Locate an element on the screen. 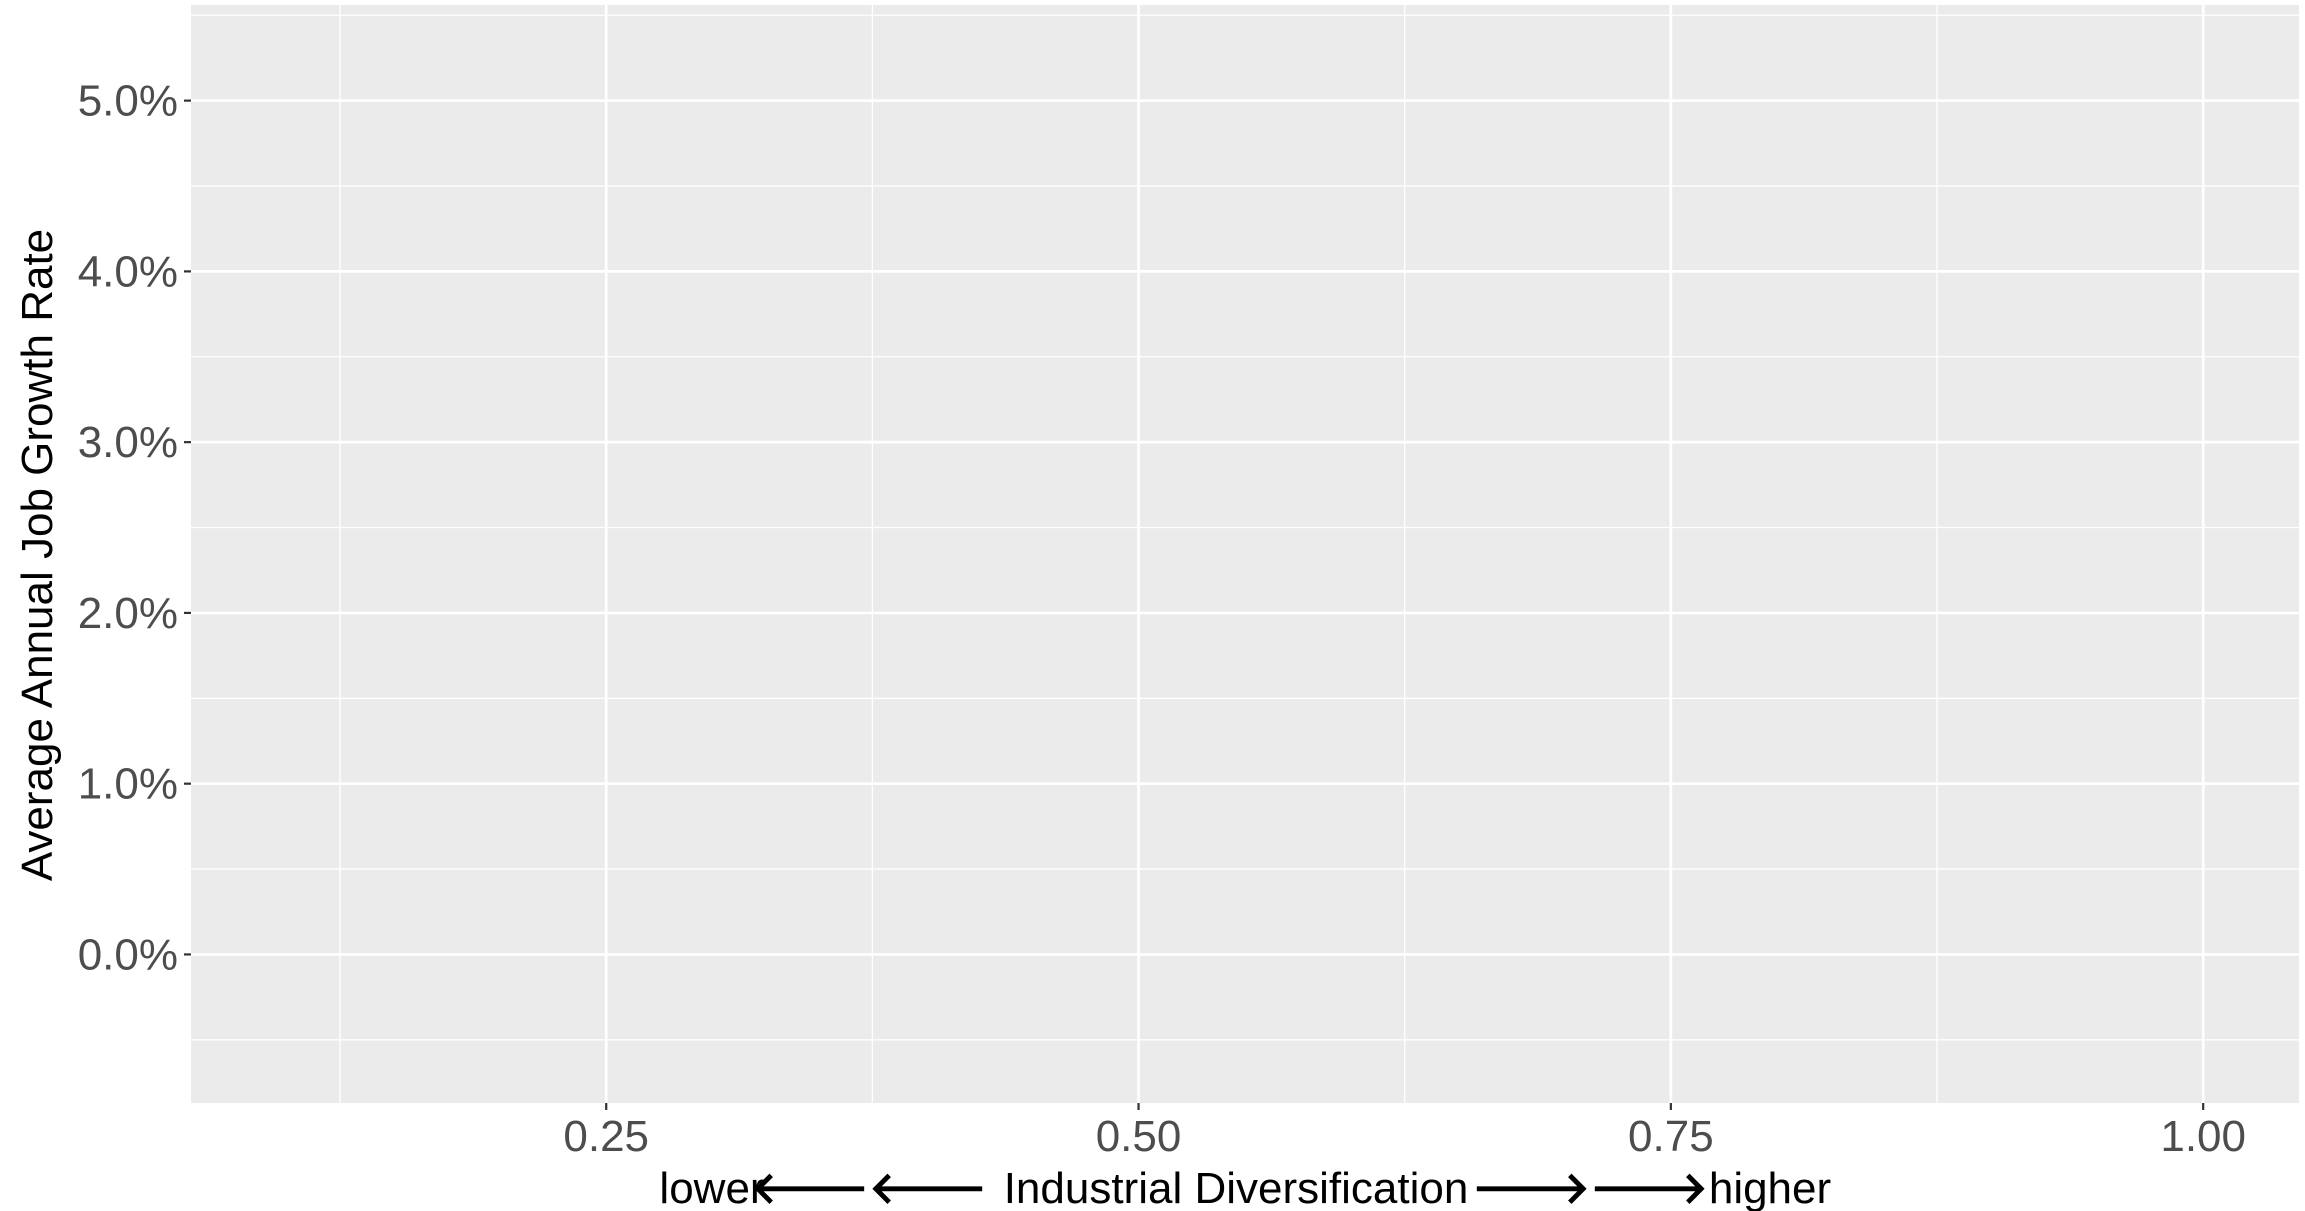  y-tick-label: 0.0% is located at coordinates (128, 954).